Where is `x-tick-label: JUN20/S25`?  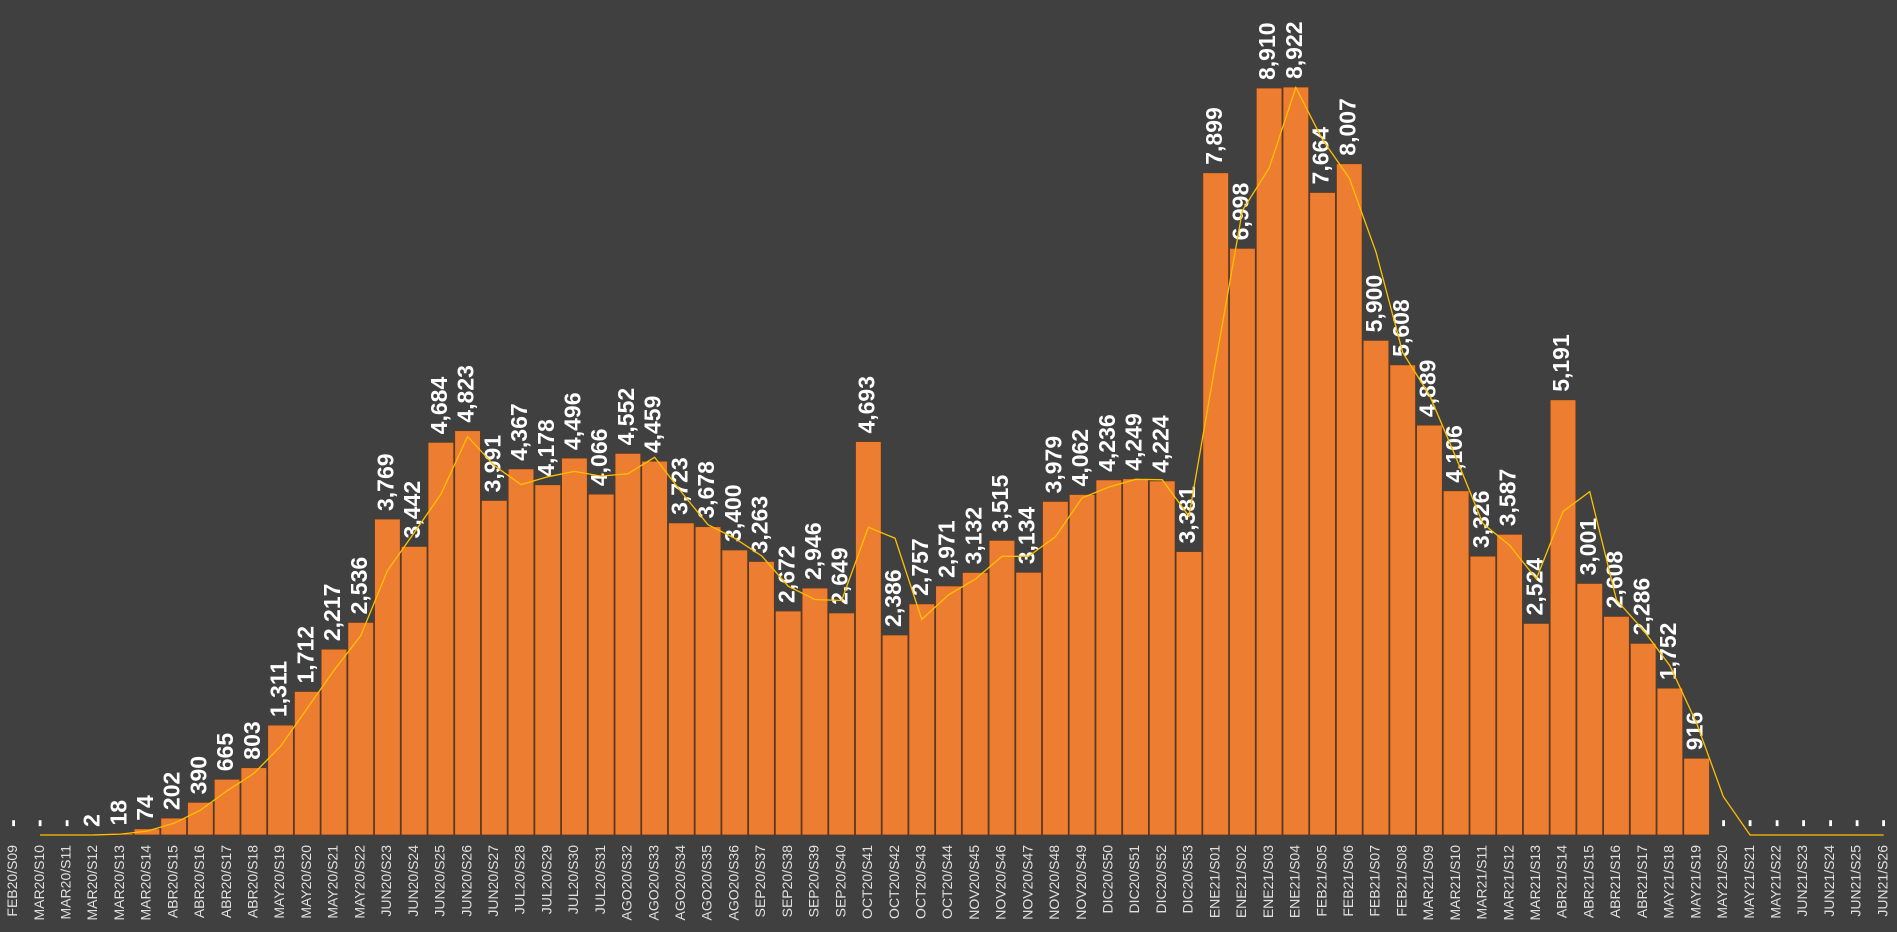 x-tick-label: JUN20/S25 is located at coordinates (440, 881).